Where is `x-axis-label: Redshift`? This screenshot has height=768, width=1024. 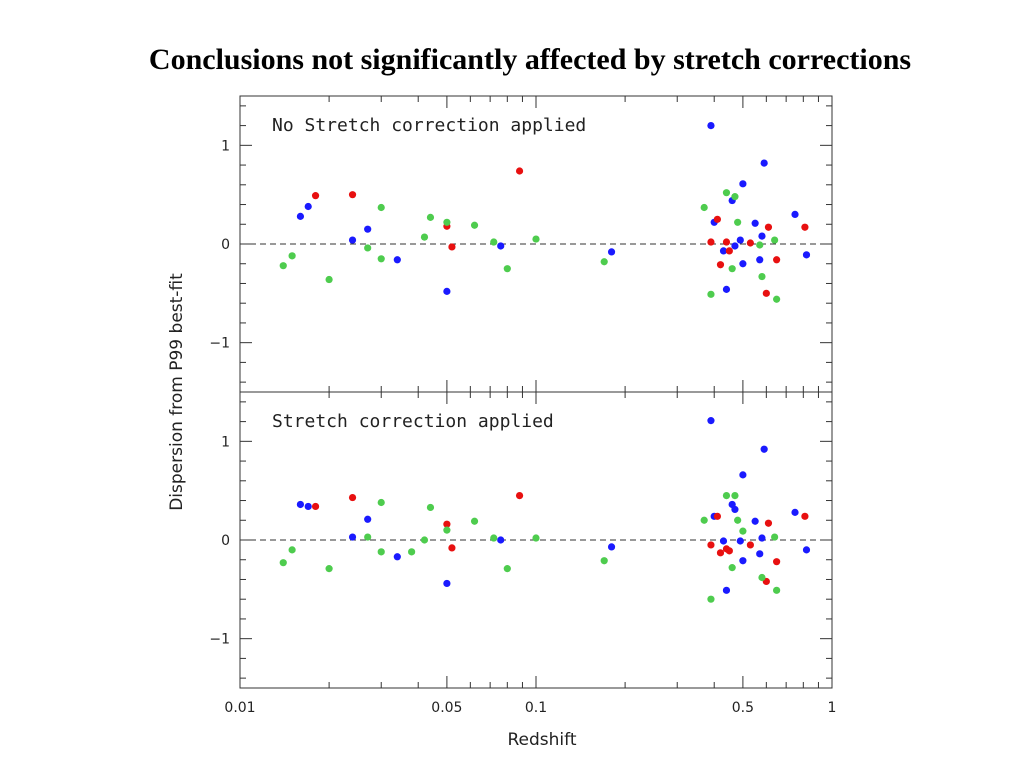 x-axis-label: Redshift is located at coordinates (541, 740).